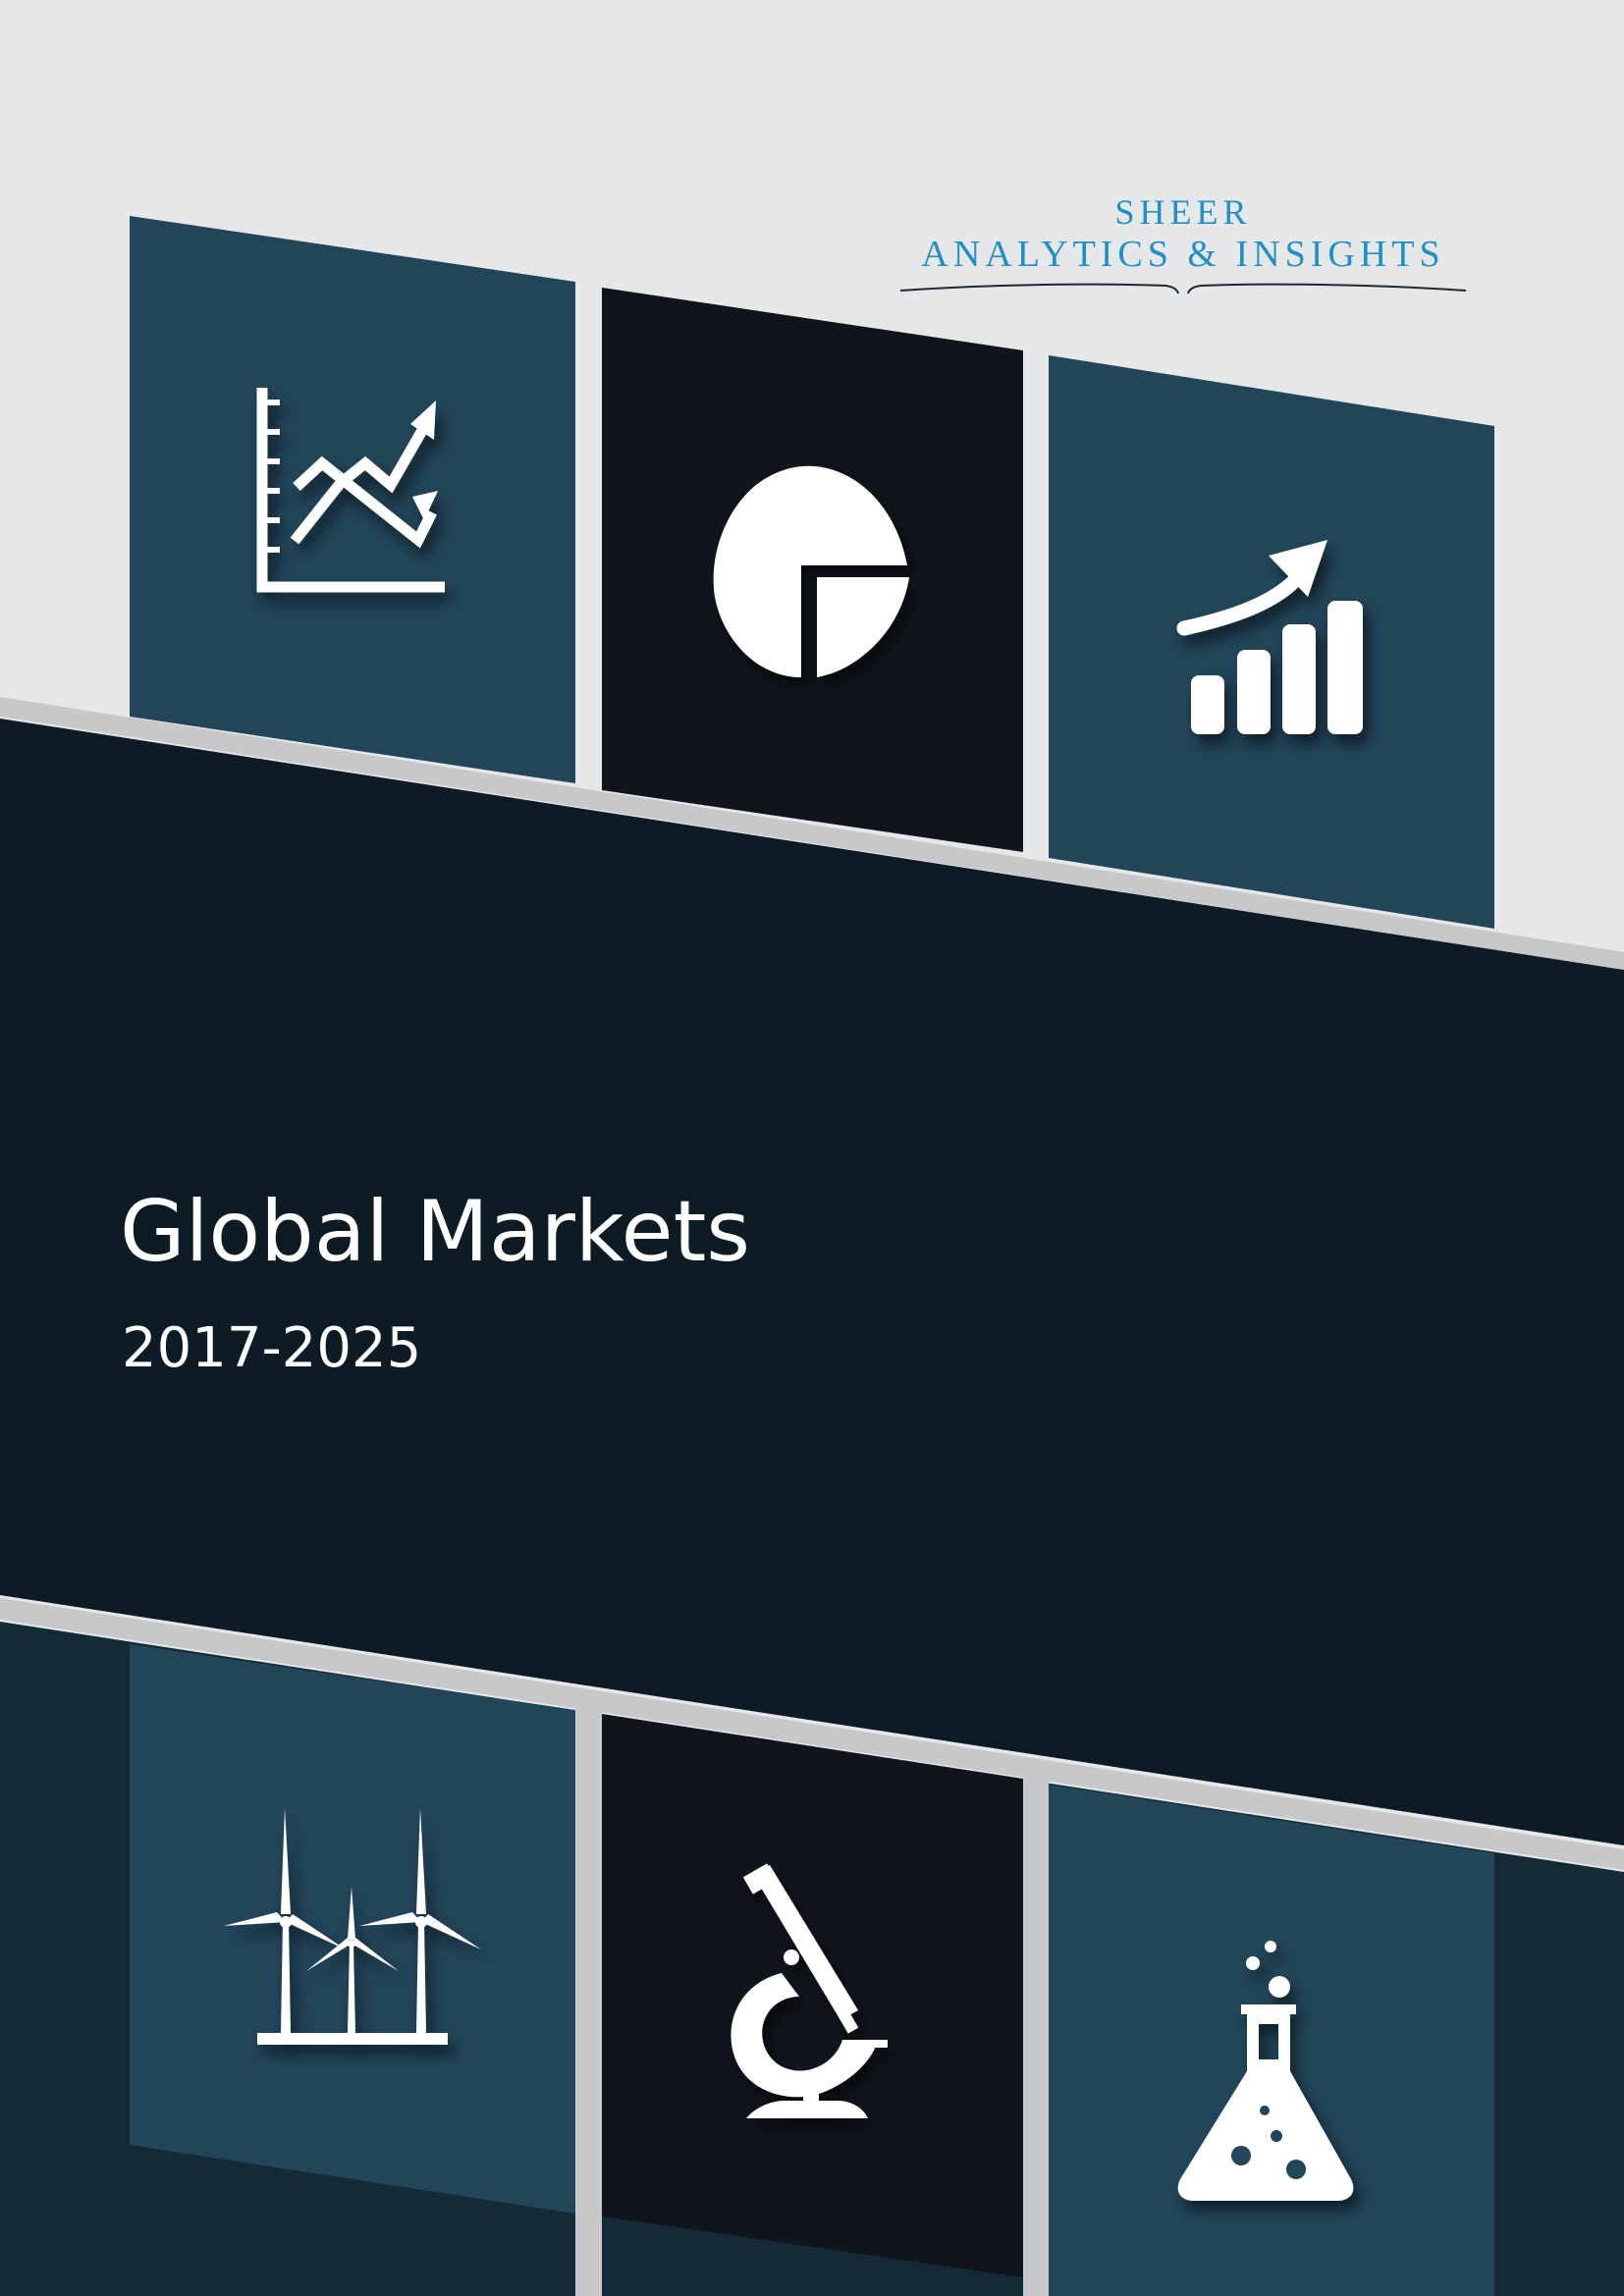 Image resolution: width=1624 pixels, height=2296 pixels. Describe the element at coordinates (1265, 2071) in the screenshot. I see `flask-icon` at that location.